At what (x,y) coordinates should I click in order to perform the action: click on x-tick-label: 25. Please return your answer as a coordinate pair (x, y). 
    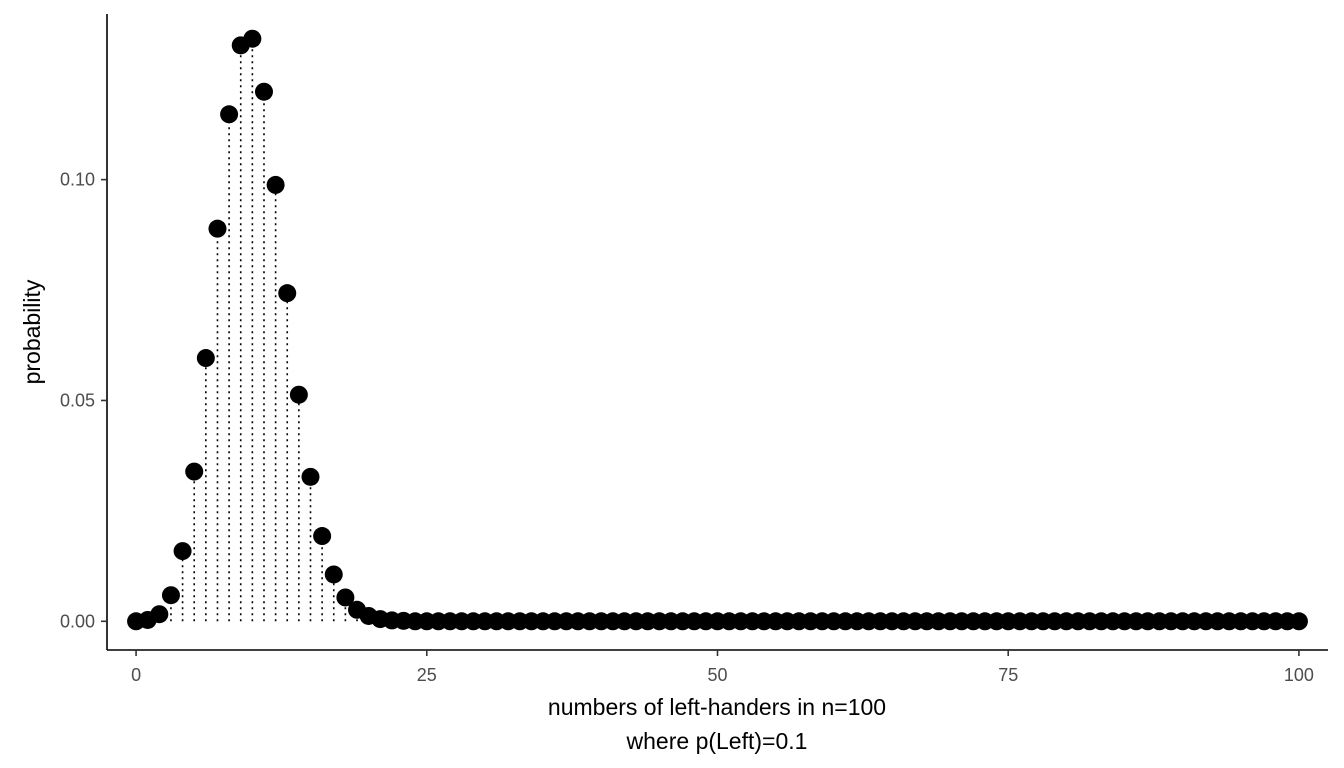
    Looking at the image, I should click on (427, 675).